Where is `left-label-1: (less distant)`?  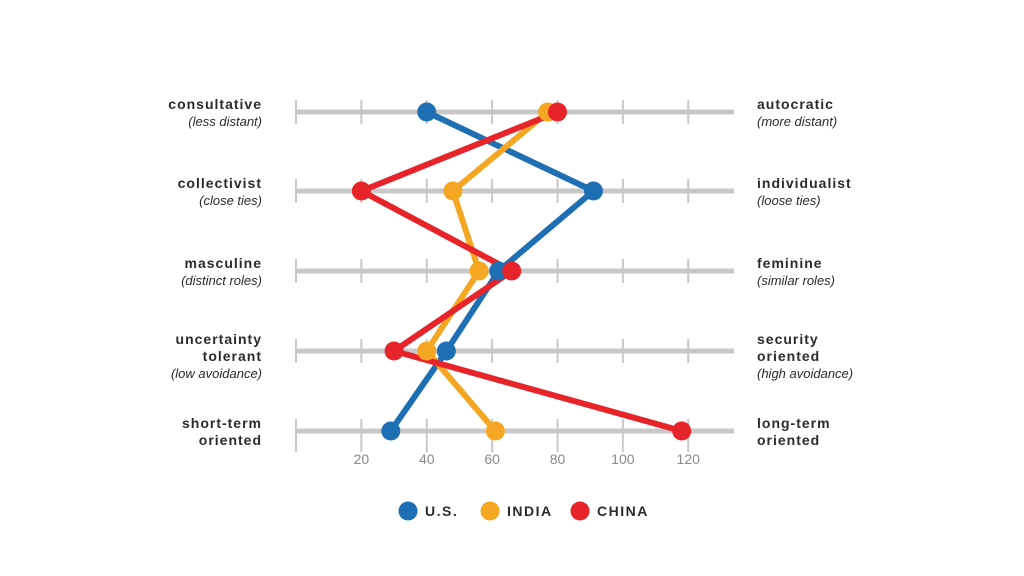 left-label-1: (less distant) is located at coordinates (225, 121).